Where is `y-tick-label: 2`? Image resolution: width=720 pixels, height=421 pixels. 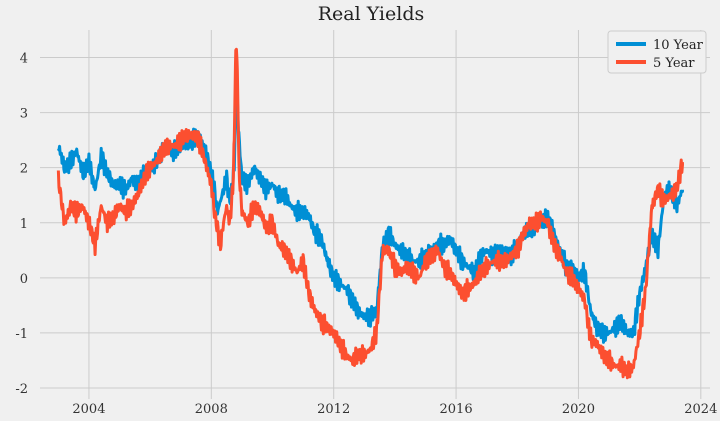
y-tick-label: 2 is located at coordinates (24, 169).